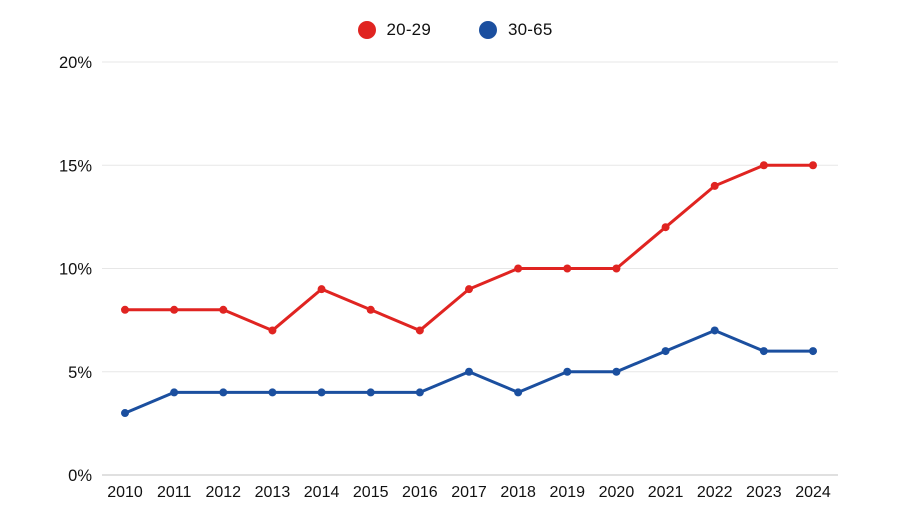  Describe the element at coordinates (80, 476) in the screenshot. I see `y-tick-label: 0%` at that location.